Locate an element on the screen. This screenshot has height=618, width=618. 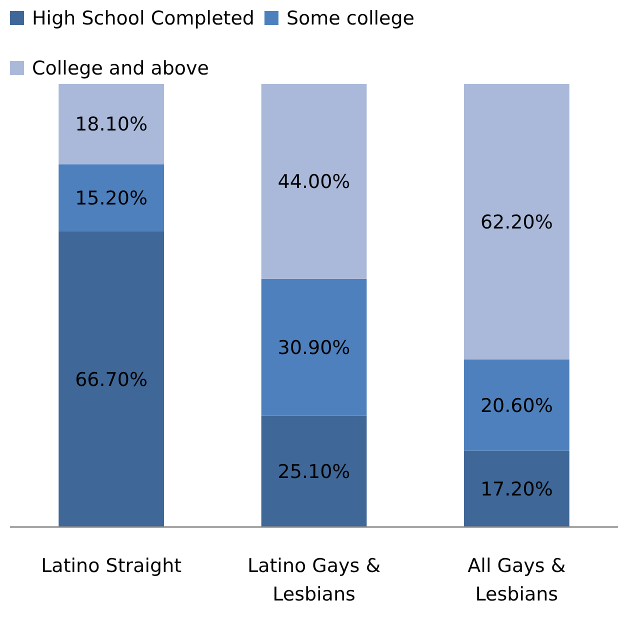
x-tick-label: Latino Gays & Lesbians is located at coordinates (314, 580).